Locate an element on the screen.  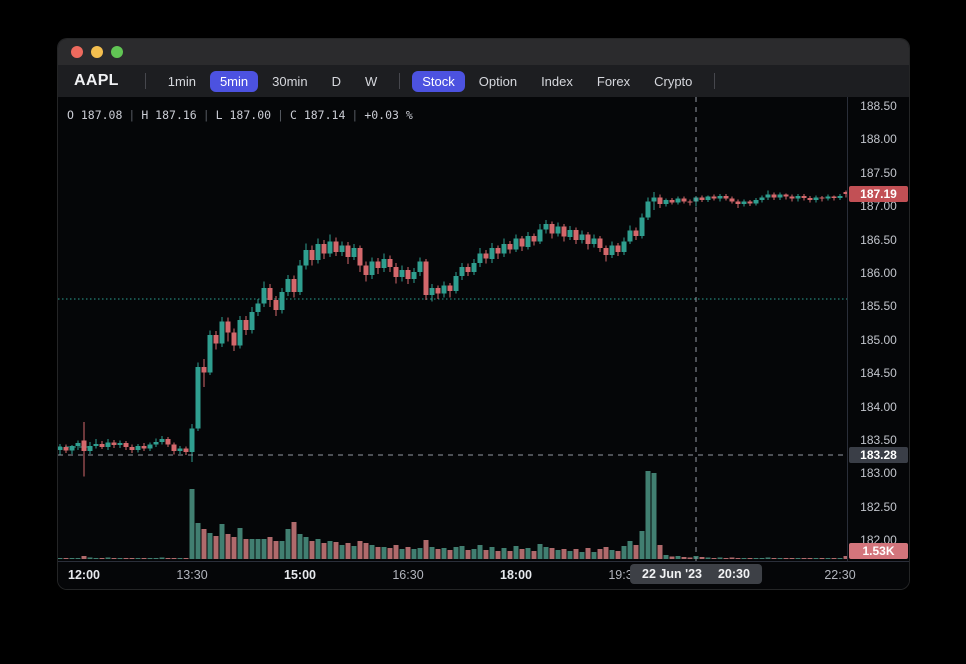
price-tick: 185.50 is located at coordinates (878, 306).